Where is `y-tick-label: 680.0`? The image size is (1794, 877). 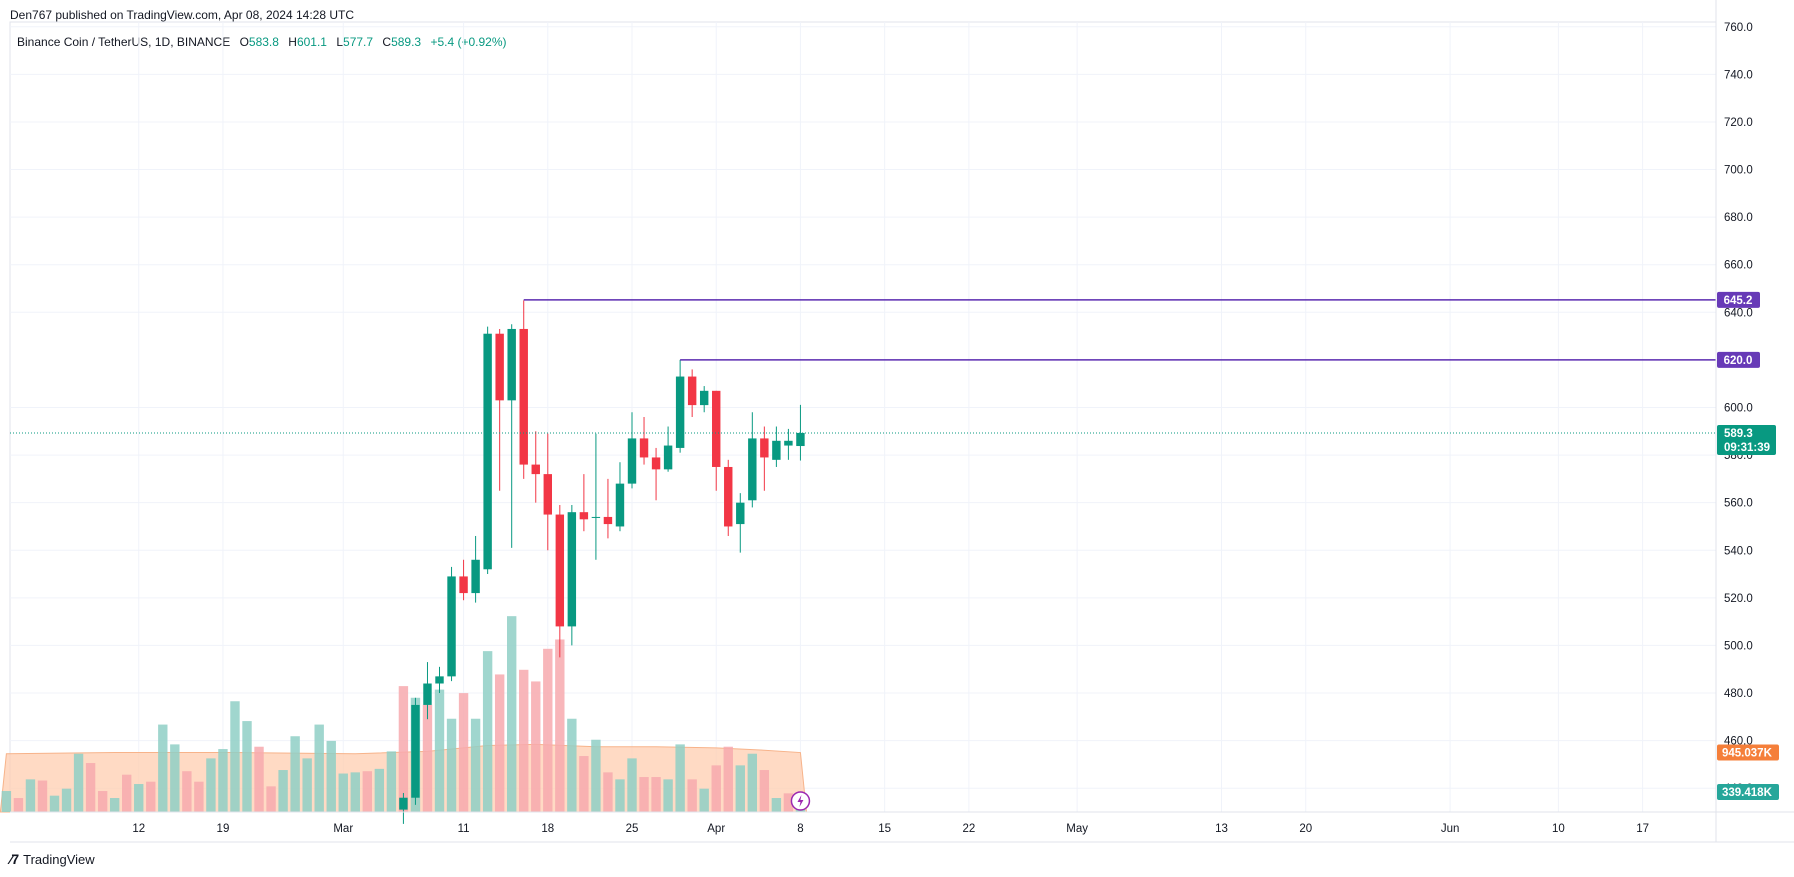 y-tick-label: 680.0 is located at coordinates (1738, 218).